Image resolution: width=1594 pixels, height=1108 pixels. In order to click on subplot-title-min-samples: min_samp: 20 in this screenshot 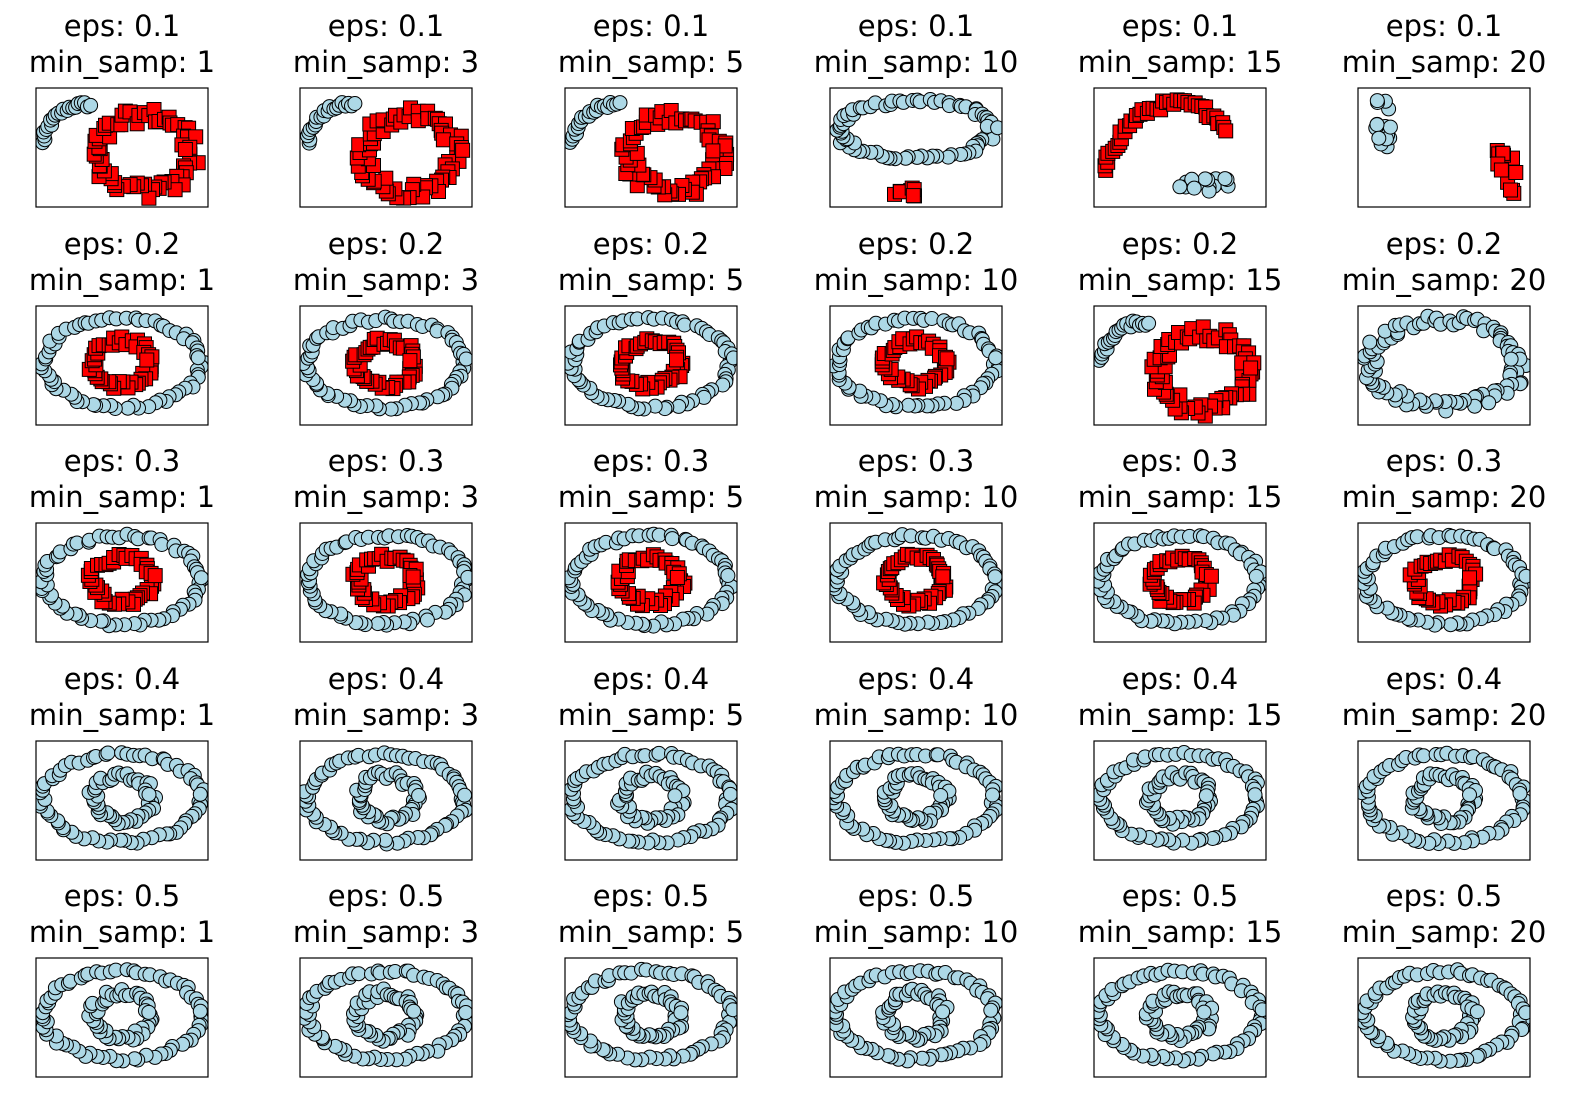, I will do `click(1444, 280)`.